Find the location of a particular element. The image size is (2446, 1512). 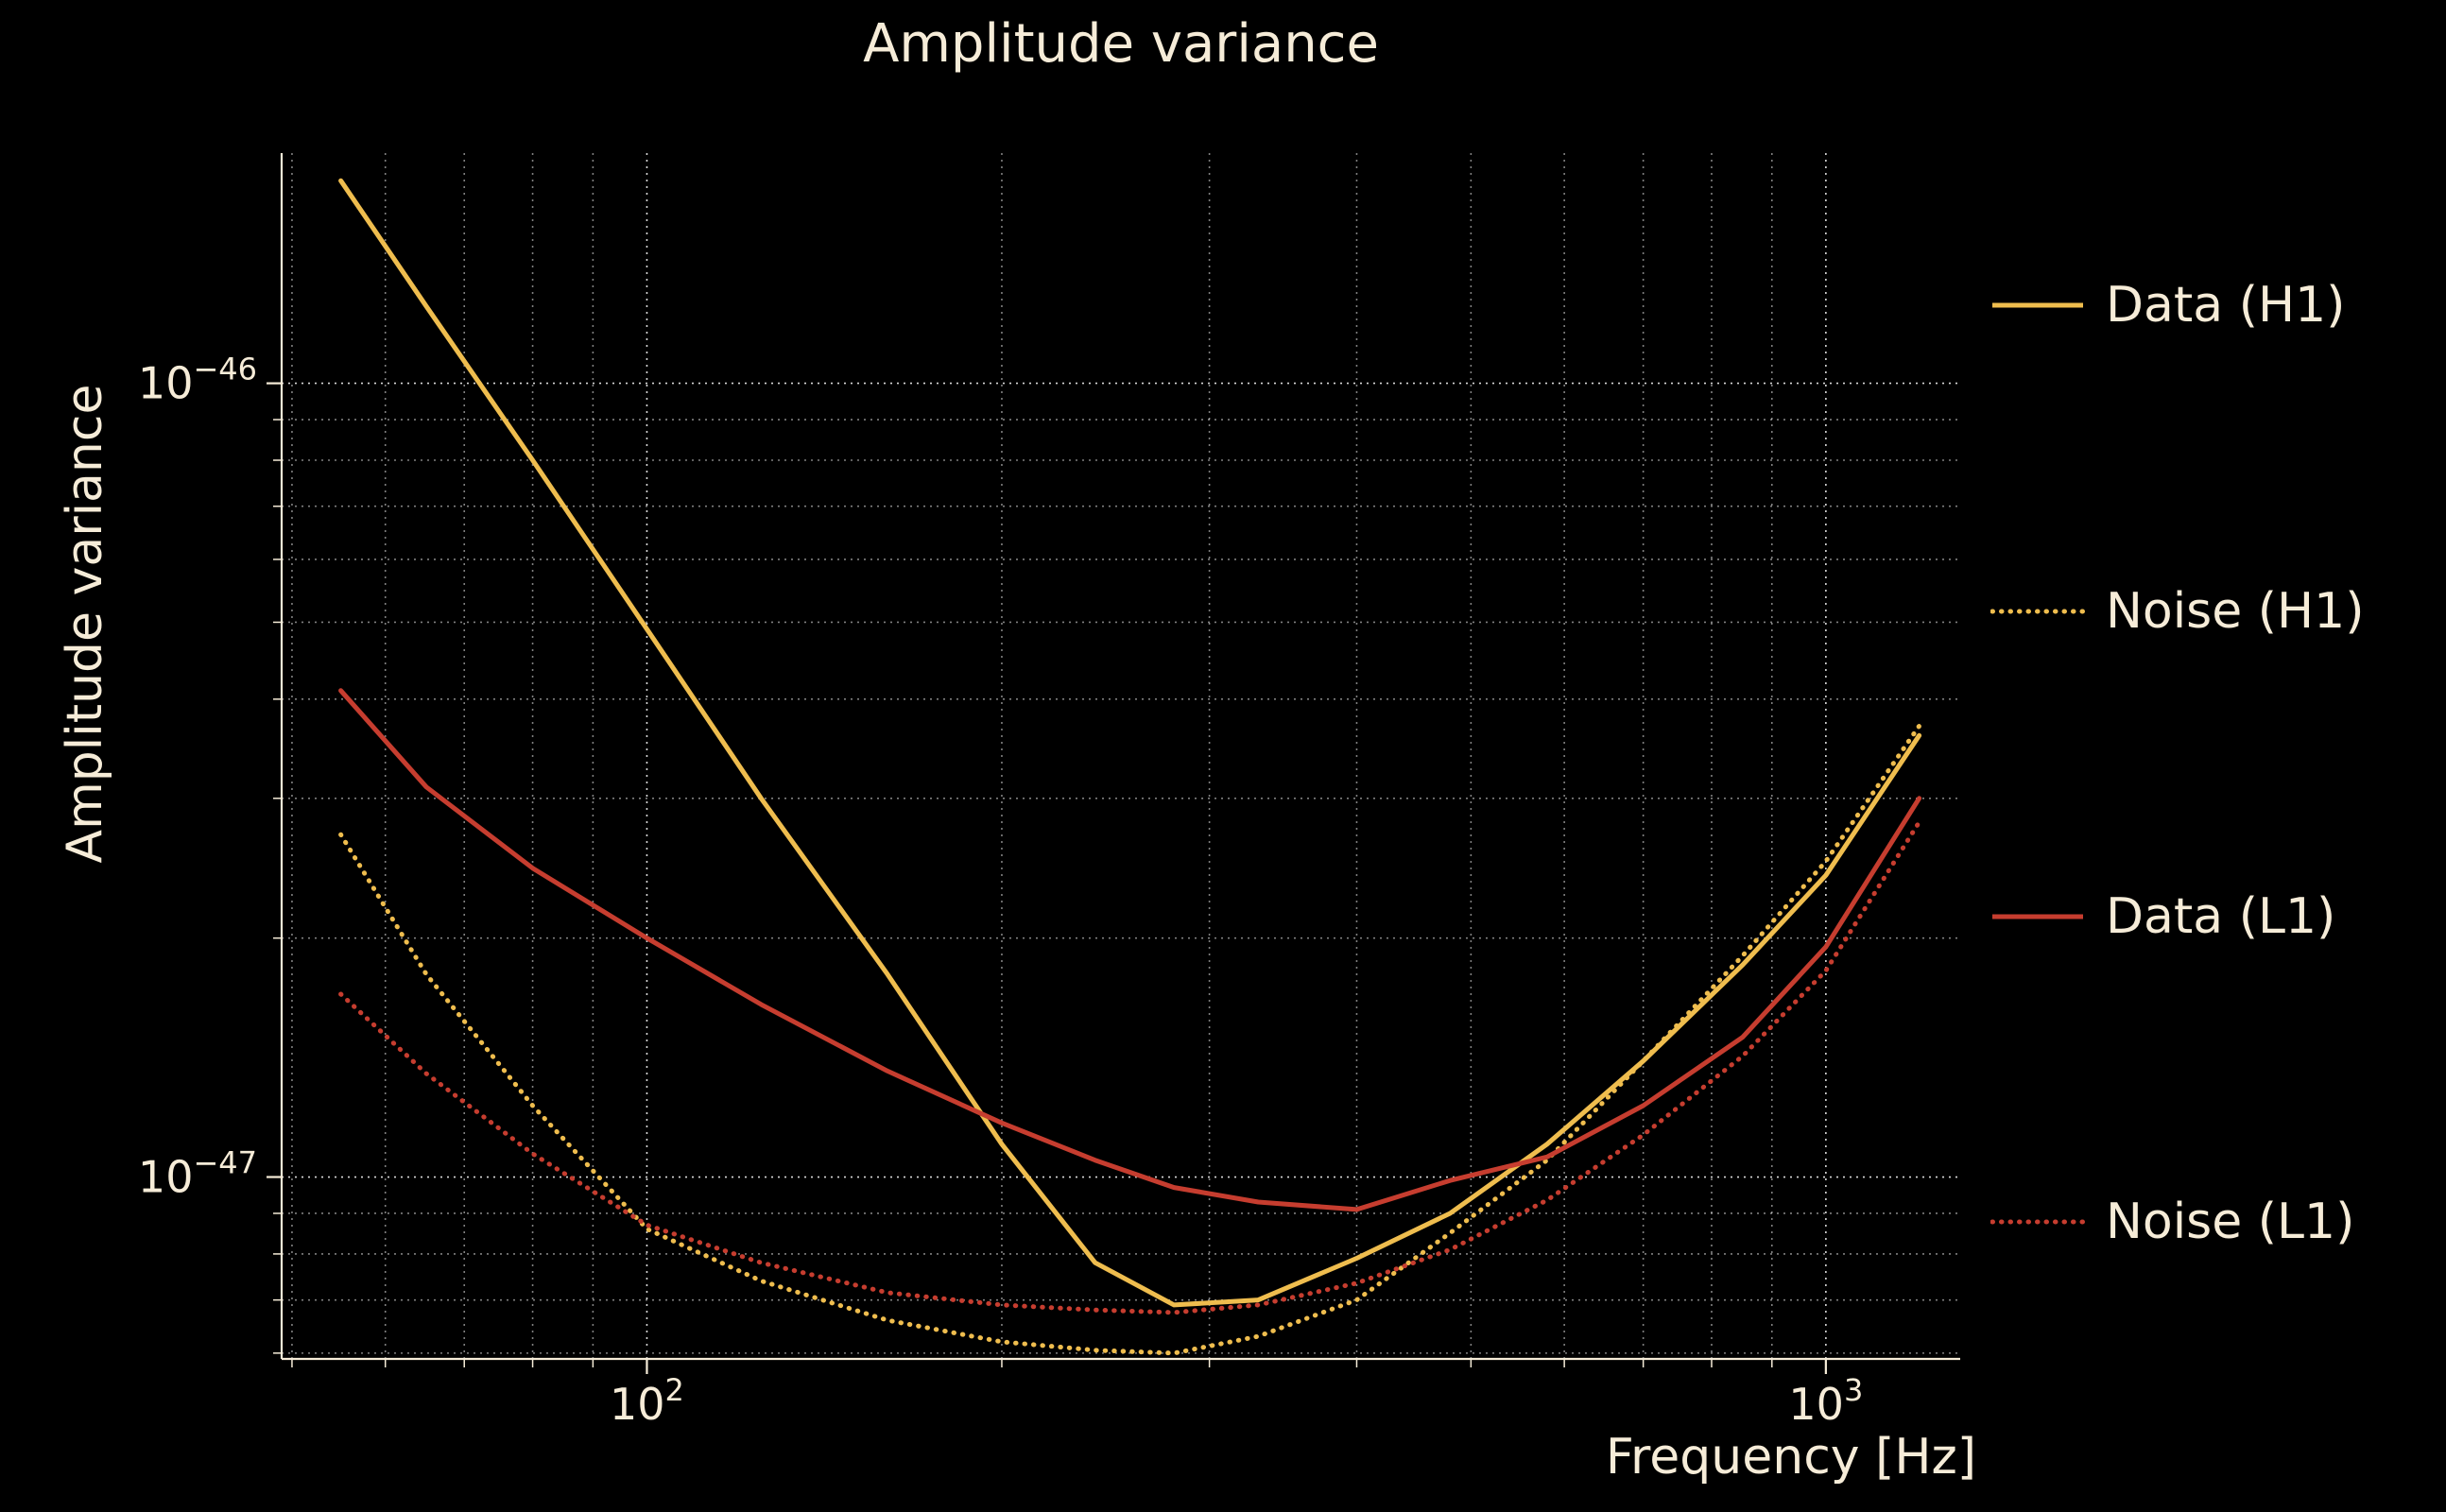

y-tick-label: 10−46 is located at coordinates (197, 380).